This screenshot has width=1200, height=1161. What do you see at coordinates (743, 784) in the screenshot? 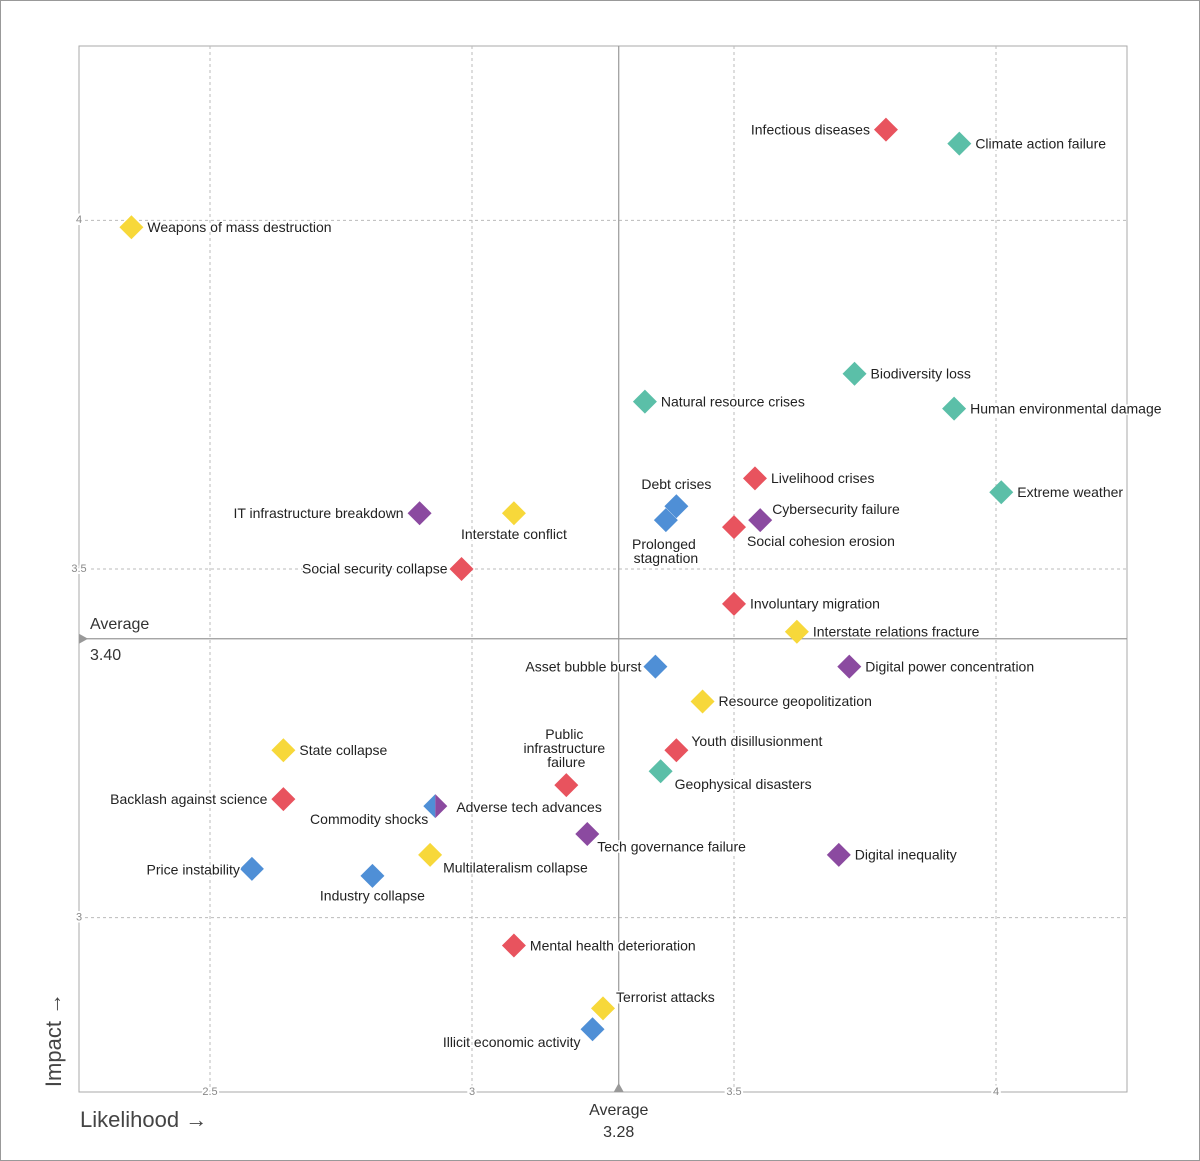
I see `point-label: Geophysical disasters` at bounding box center [743, 784].